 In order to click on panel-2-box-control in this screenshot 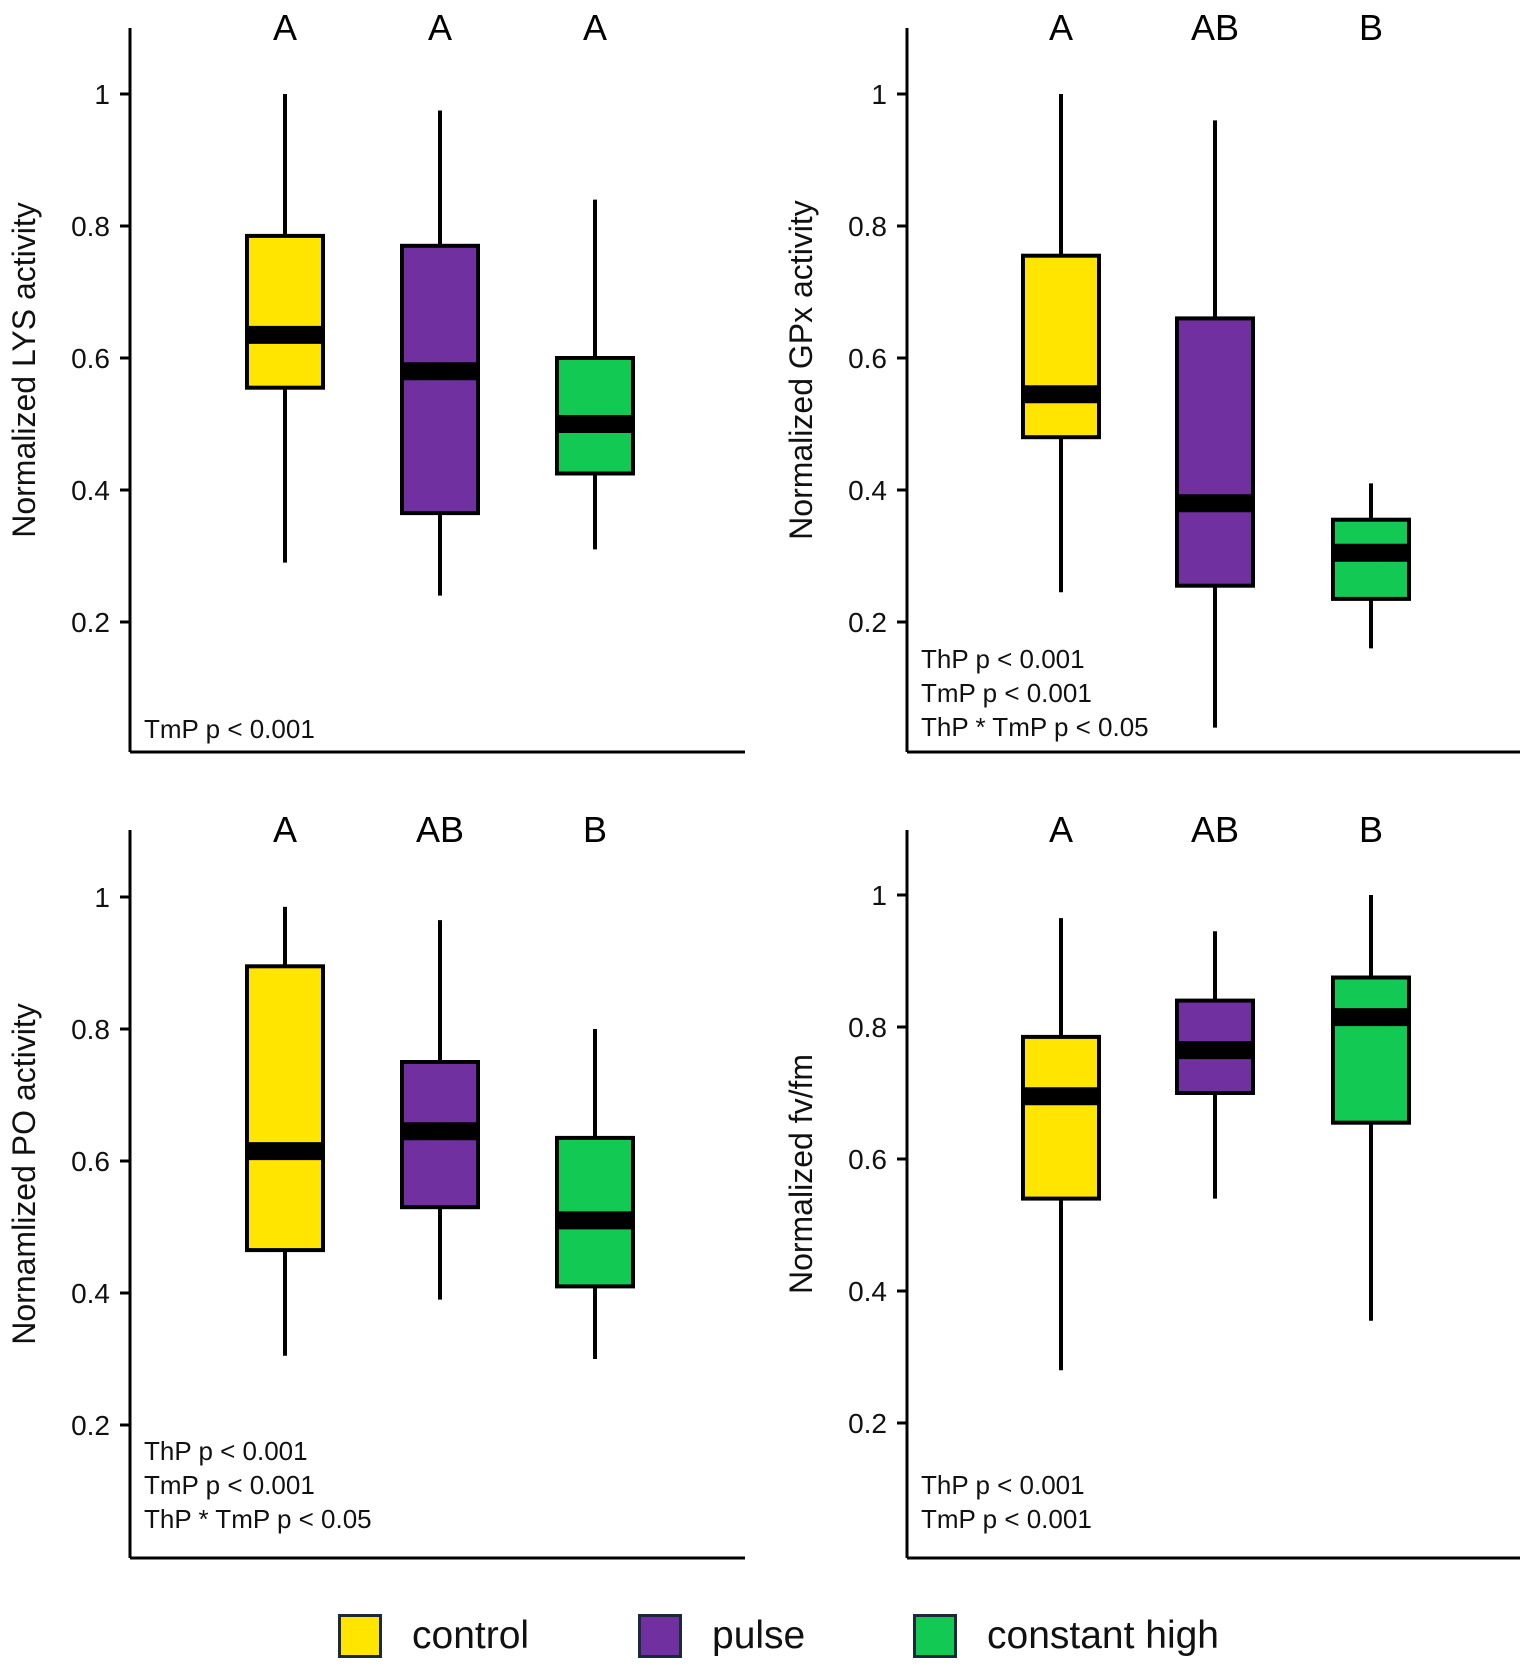, I will do `click(1061, 346)`.